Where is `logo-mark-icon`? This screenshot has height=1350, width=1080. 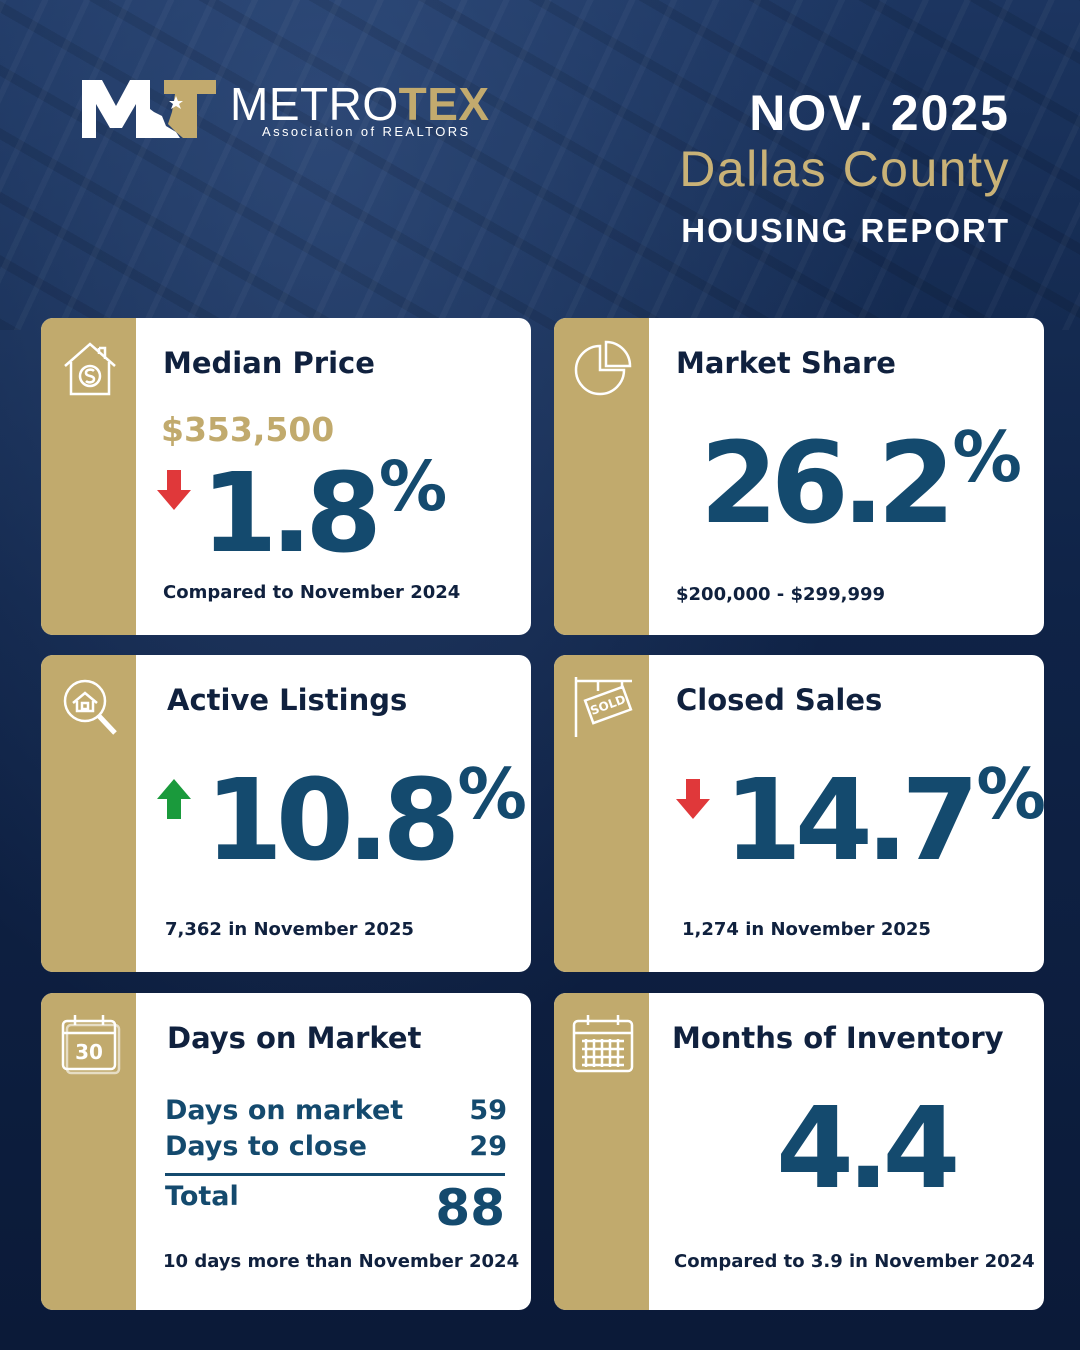
logo-mark-icon is located at coordinates (149, 109).